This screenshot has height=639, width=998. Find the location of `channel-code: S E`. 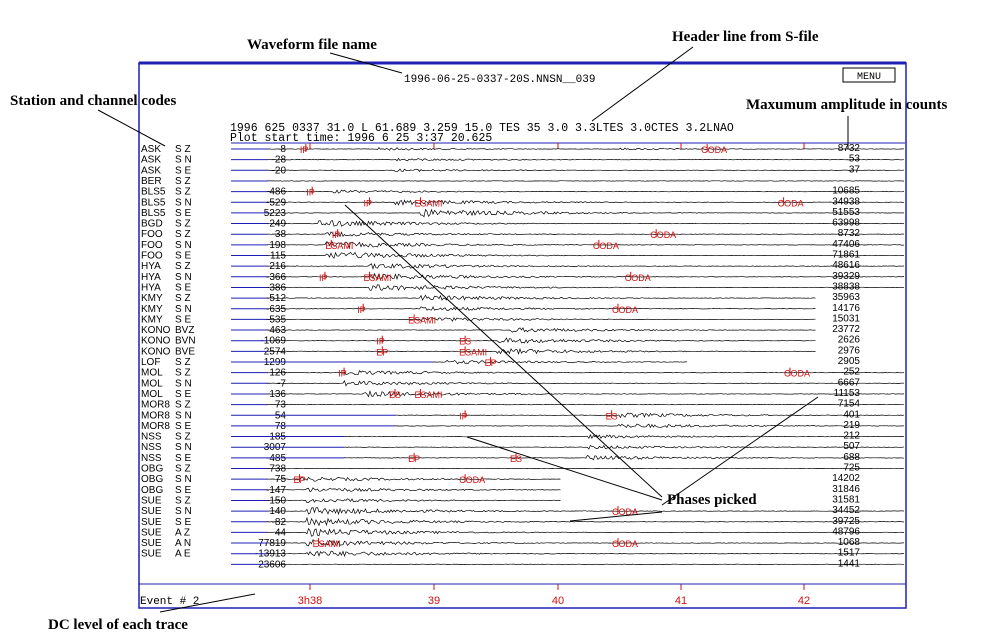

channel-code: S E is located at coordinates (183, 458).